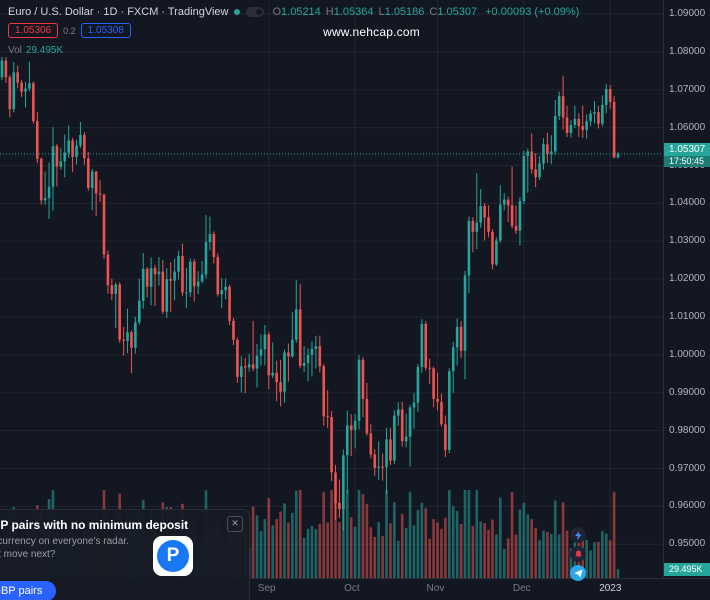 The width and height of the screenshot is (710, 600). What do you see at coordinates (687, 161) in the screenshot?
I see `bar-countdown: 17:50:45` at bounding box center [687, 161].